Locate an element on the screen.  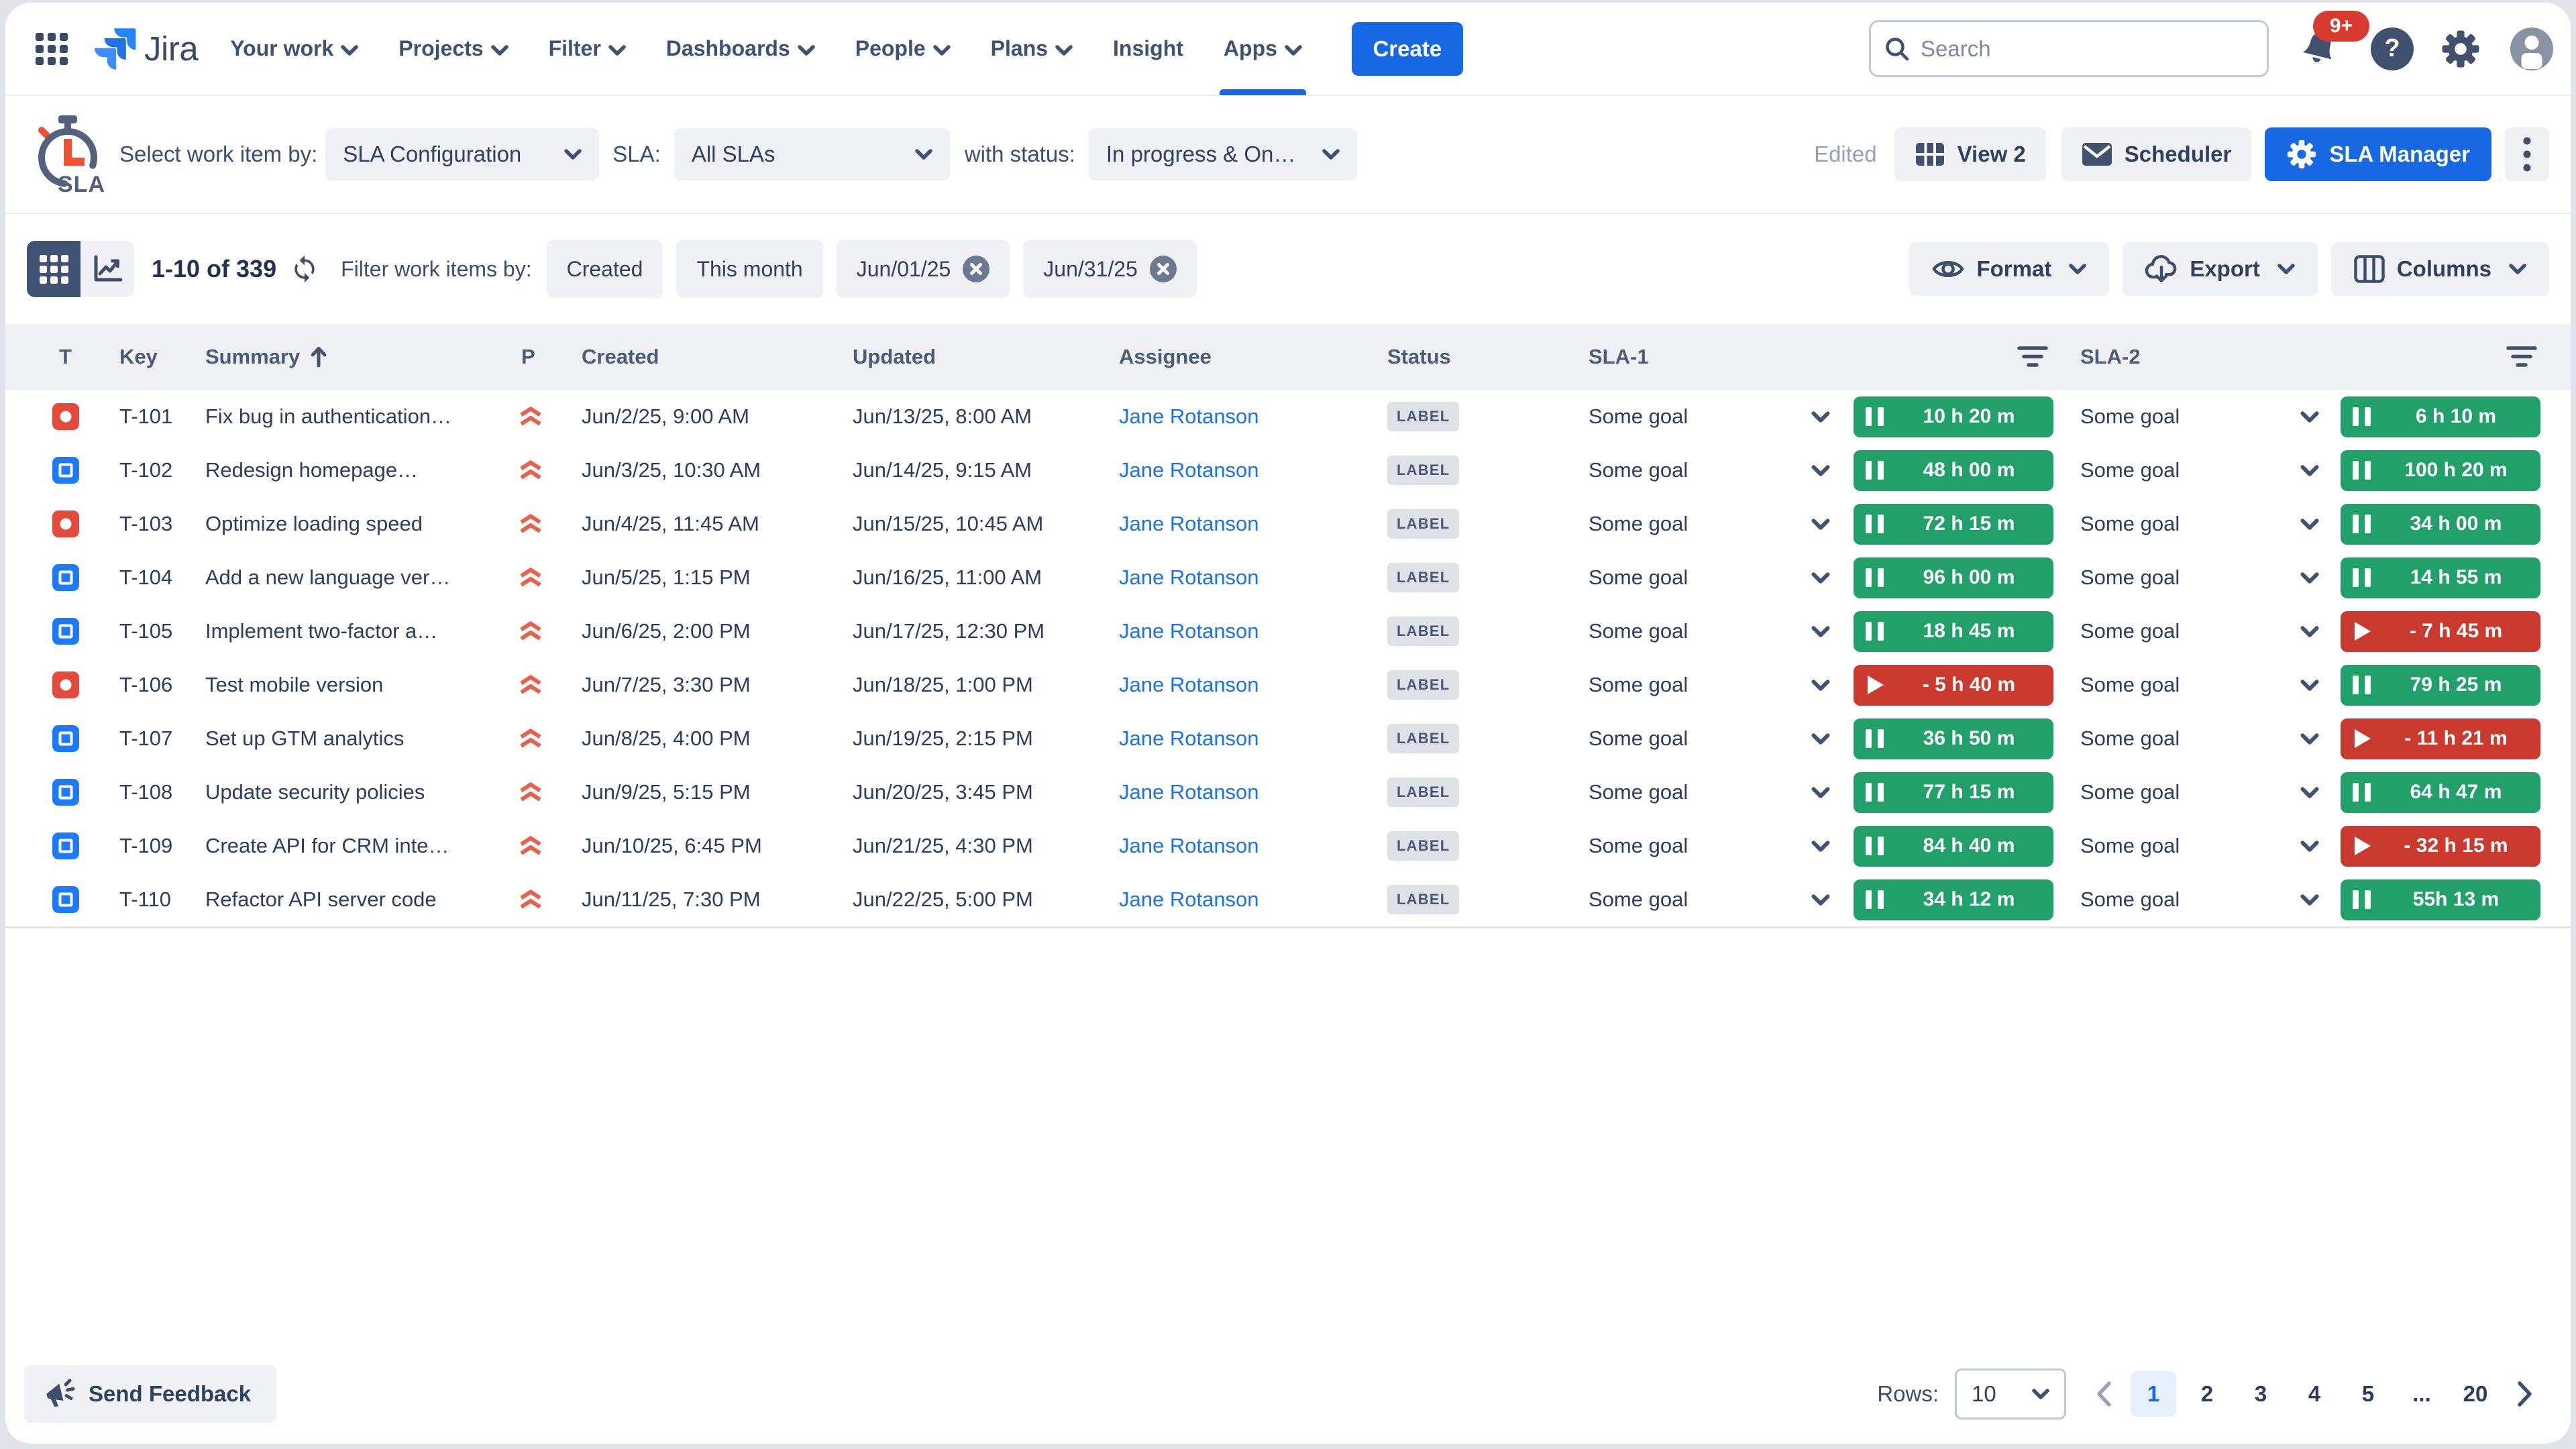
nav-item-plans: Plans is located at coordinates (1032, 49).